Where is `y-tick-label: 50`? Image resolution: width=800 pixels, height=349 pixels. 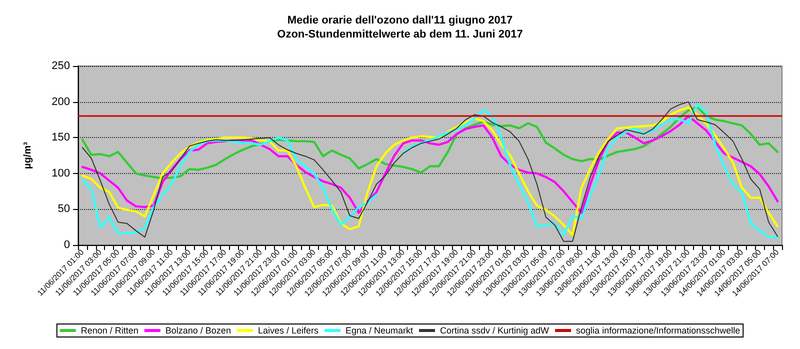
y-tick-label: 50 is located at coordinates (64, 209).